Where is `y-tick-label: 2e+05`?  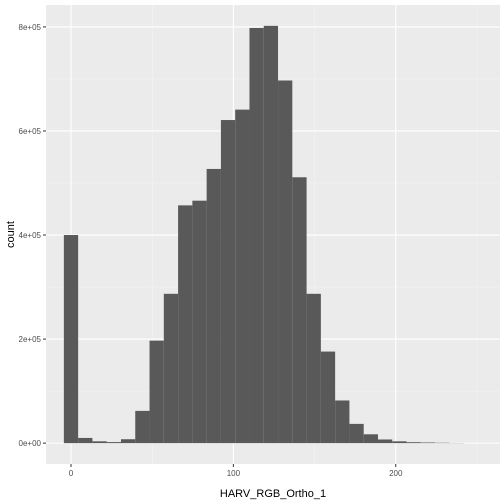
y-tick-label: 2e+05 is located at coordinates (30, 339).